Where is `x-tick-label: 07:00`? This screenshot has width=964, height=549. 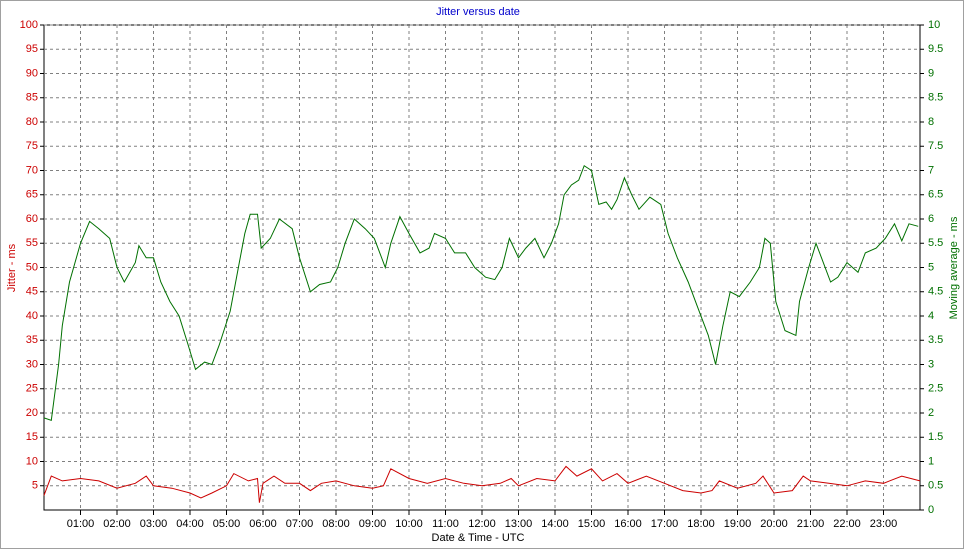 x-tick-label: 07:00 is located at coordinates (300, 524).